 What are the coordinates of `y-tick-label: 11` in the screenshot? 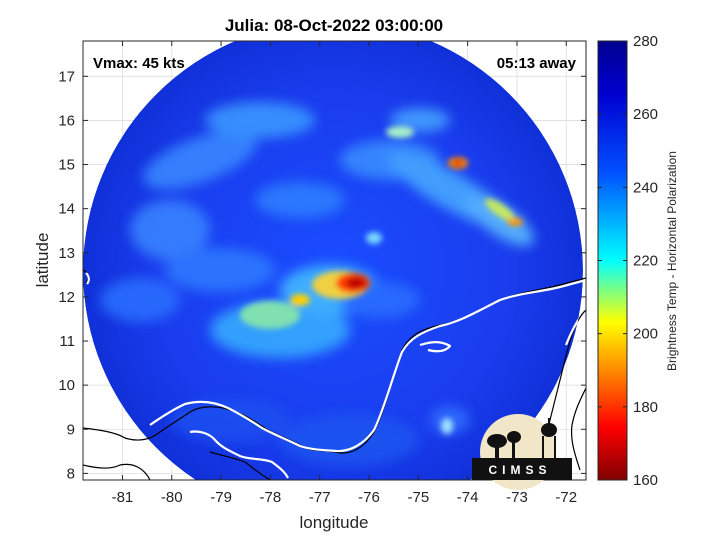 It's located at (67, 341).